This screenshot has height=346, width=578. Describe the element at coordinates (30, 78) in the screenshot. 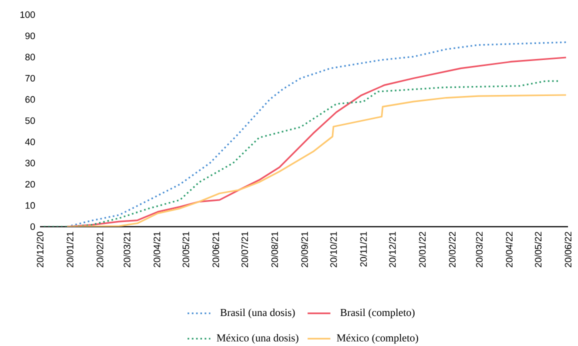

I see `y-tick-label: 70` at that location.